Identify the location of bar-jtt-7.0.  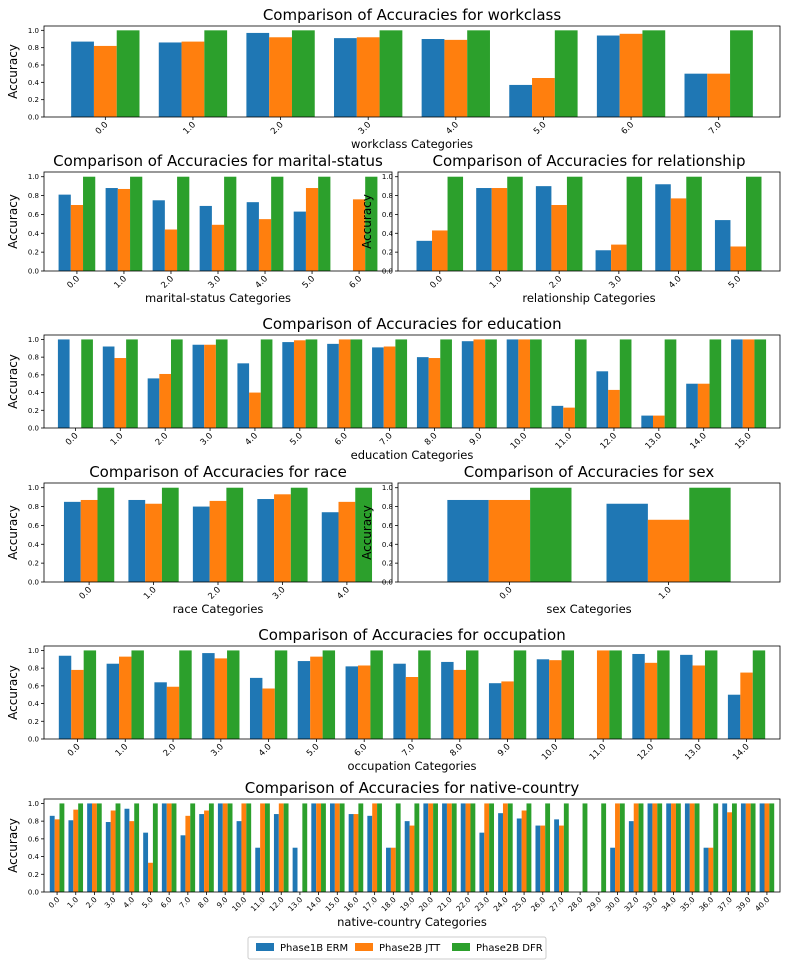
(412, 708).